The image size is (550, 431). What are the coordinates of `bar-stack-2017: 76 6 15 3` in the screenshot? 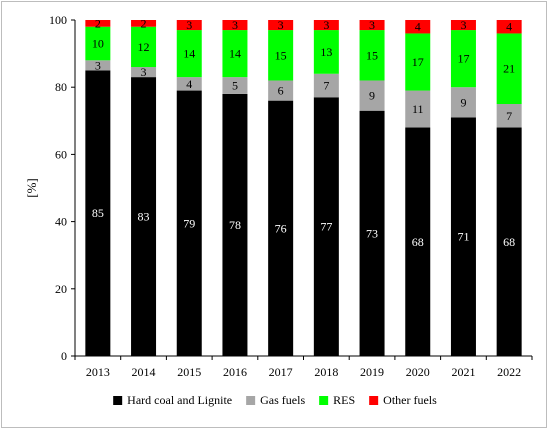 It's located at (281, 187).